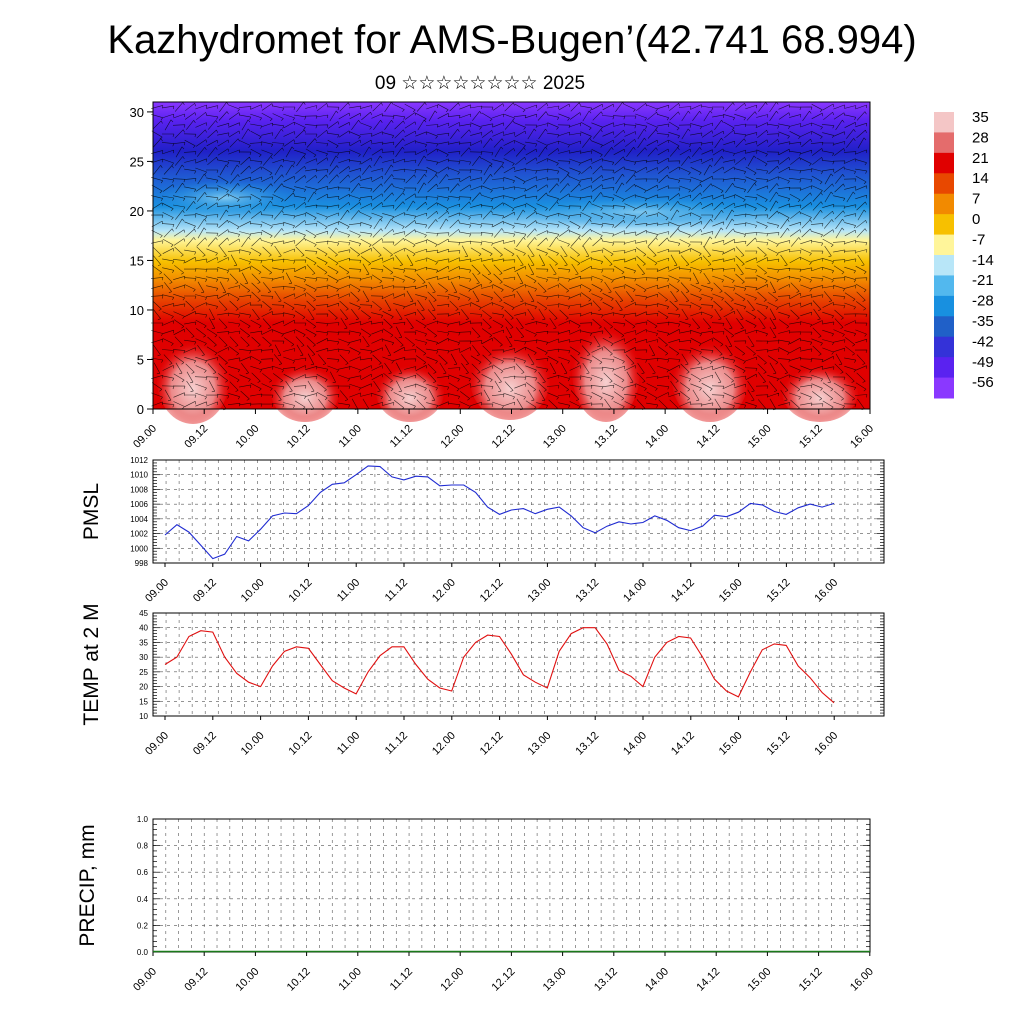 The width and height of the screenshot is (1024, 1024). Describe the element at coordinates (143, 899) in the screenshot. I see `y-tick-label: 0.4` at that location.